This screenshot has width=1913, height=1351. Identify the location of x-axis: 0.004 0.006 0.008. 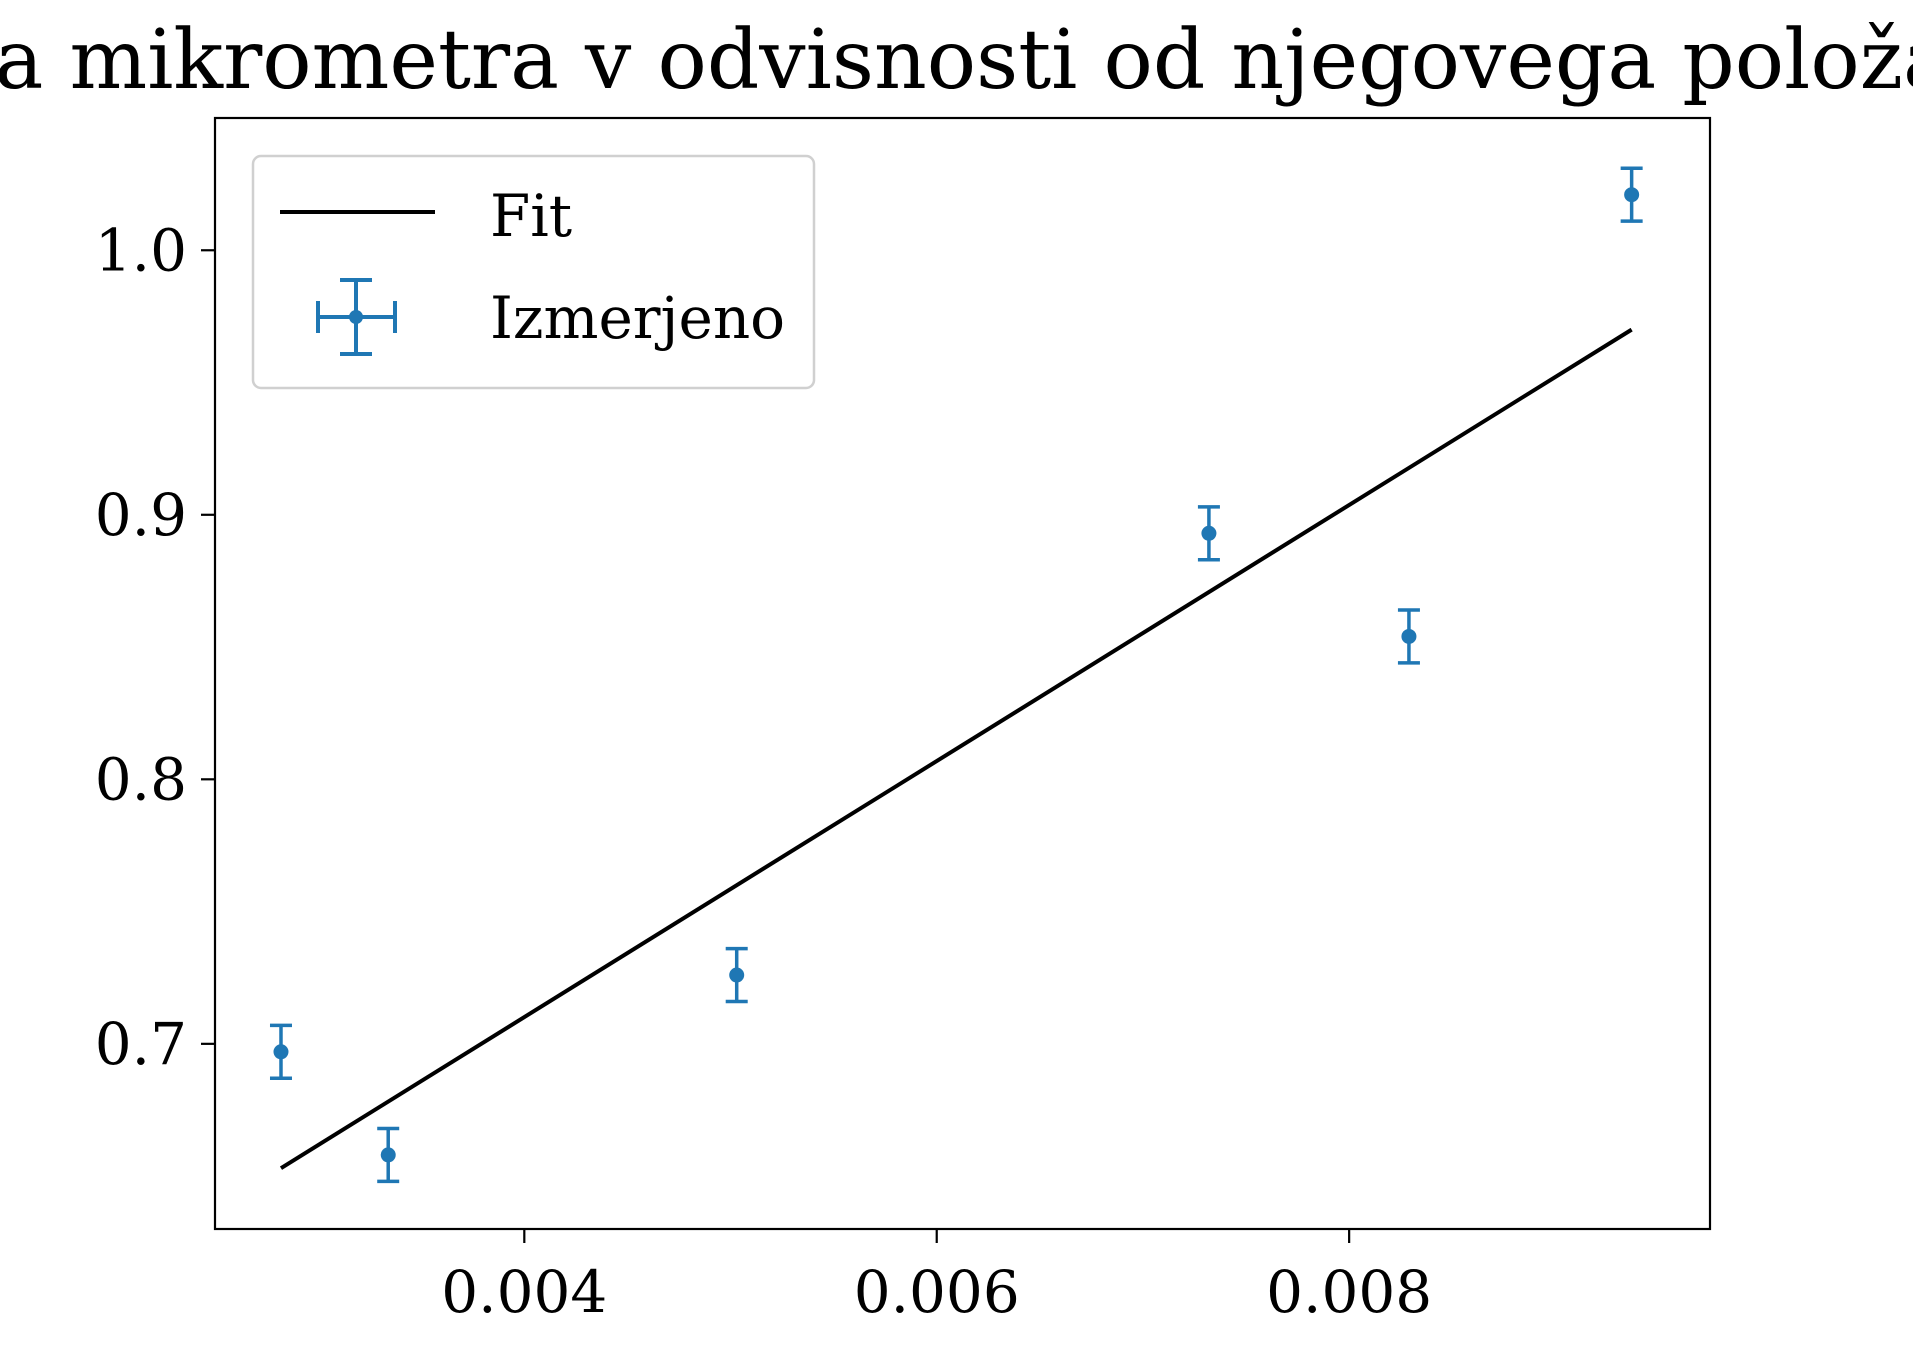
(936, 1277).